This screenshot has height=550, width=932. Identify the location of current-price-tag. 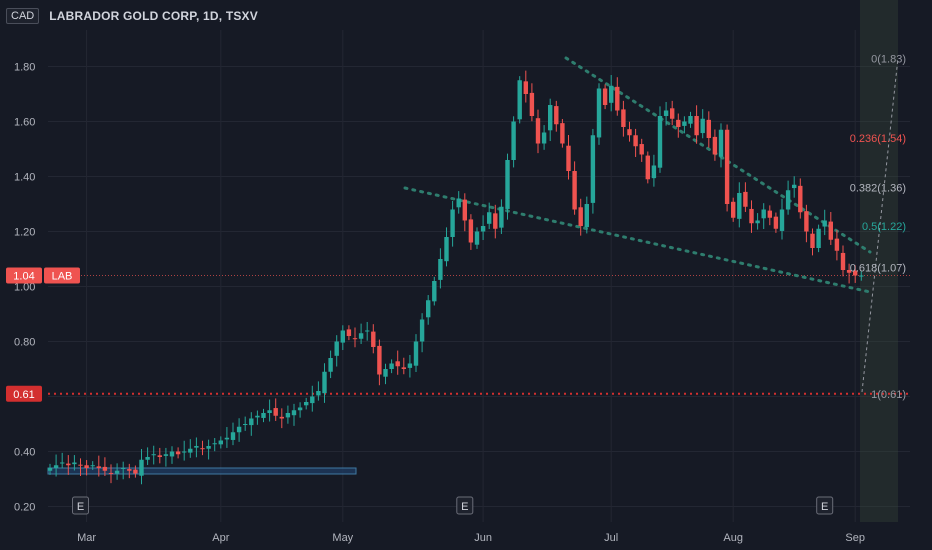
(24, 275).